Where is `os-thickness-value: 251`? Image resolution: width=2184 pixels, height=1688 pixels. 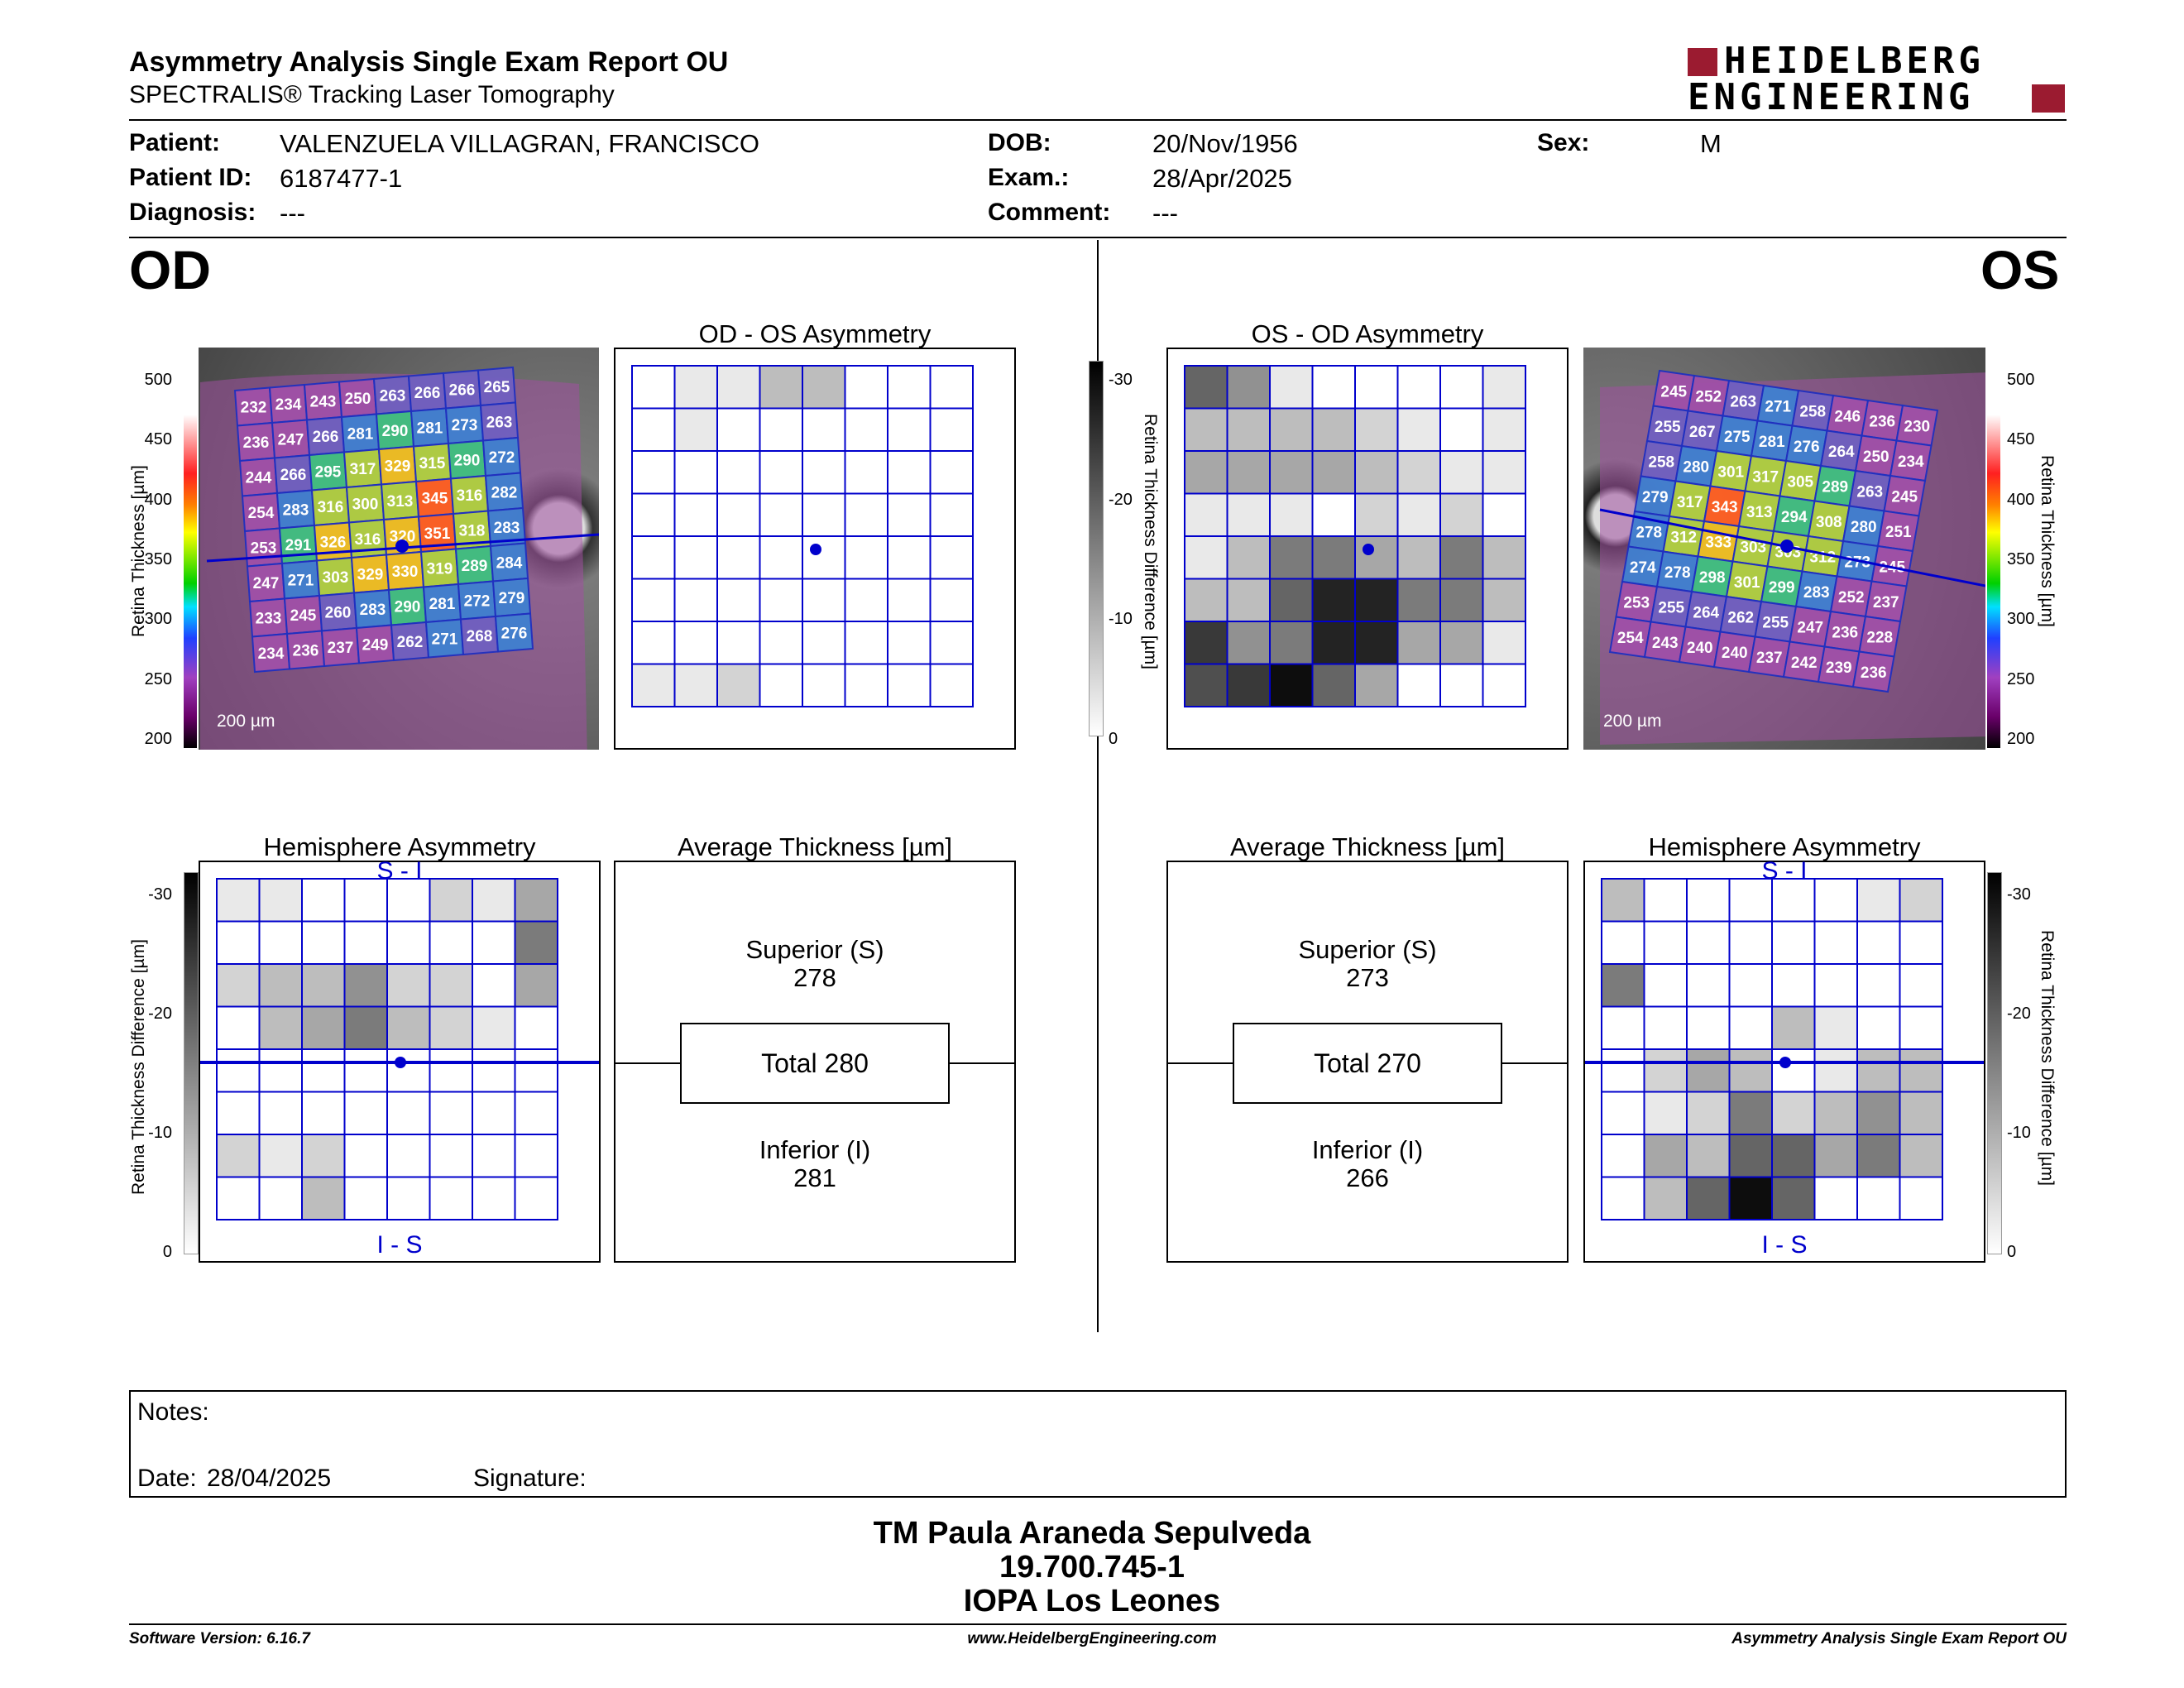
os-thickness-value: 251 is located at coordinates (1898, 532).